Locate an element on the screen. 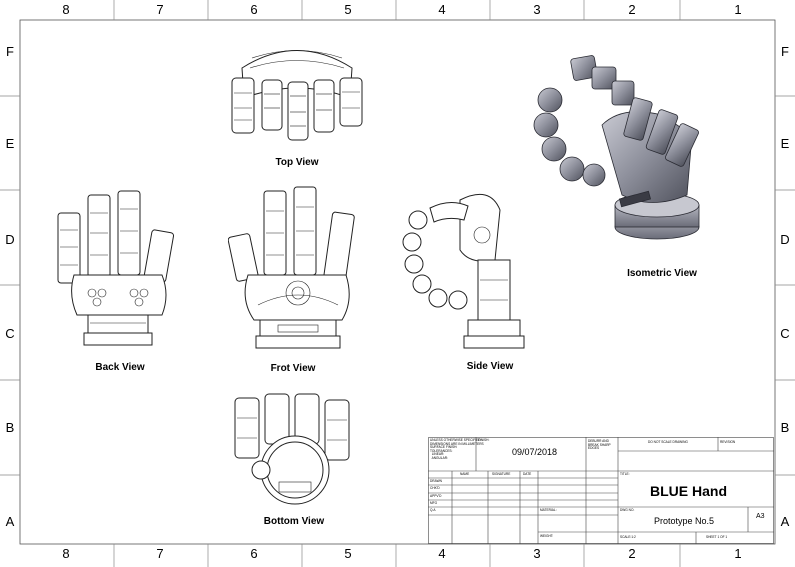 The width and height of the screenshot is (795, 567). weight-label: WEIGHT: is located at coordinates (547, 536).